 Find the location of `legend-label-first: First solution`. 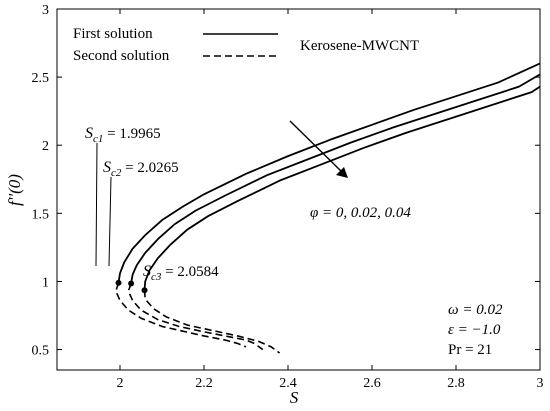

legend-label-first: First solution is located at coordinates (113, 34).